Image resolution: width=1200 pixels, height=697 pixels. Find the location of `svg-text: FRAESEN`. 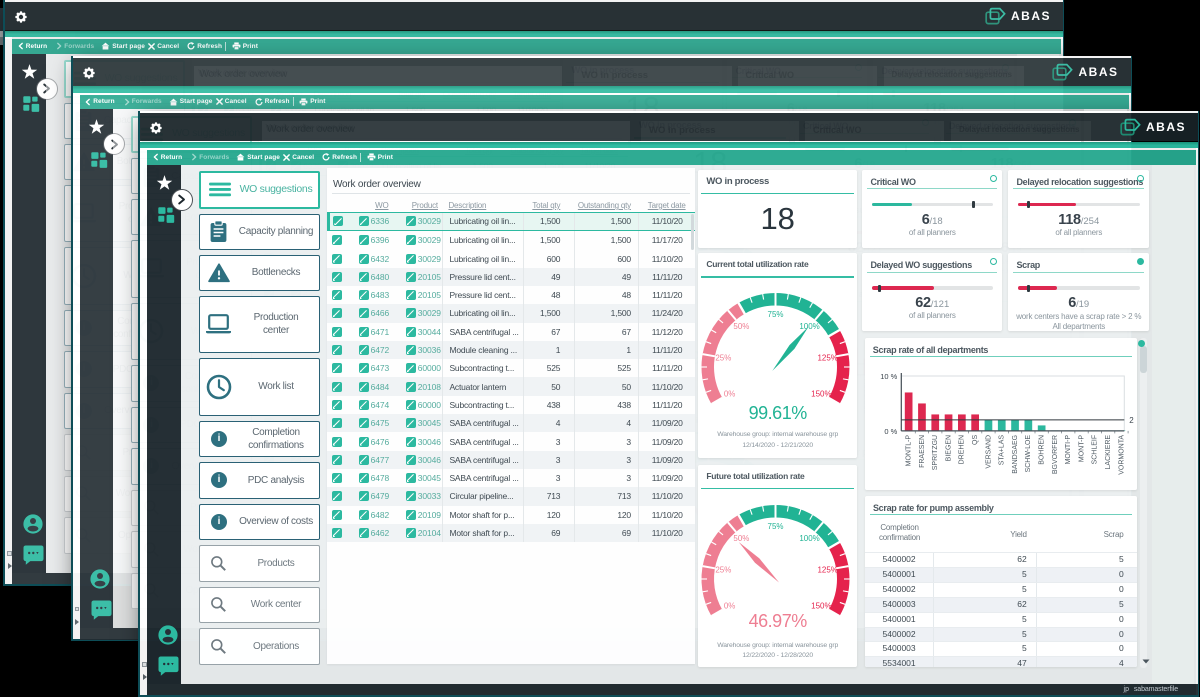

svg-text: FRAESEN is located at coordinates (922, 451).